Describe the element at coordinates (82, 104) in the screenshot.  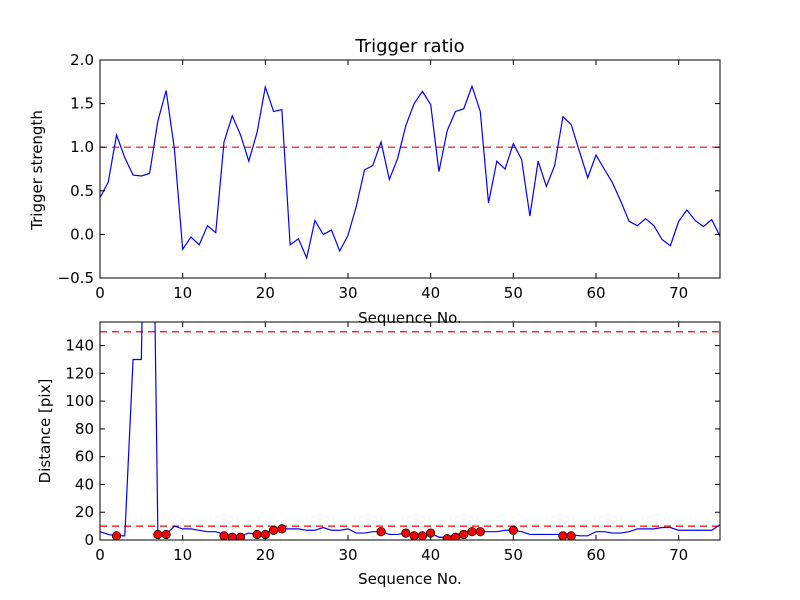
I see `y-tick-label: 1.5` at that location.